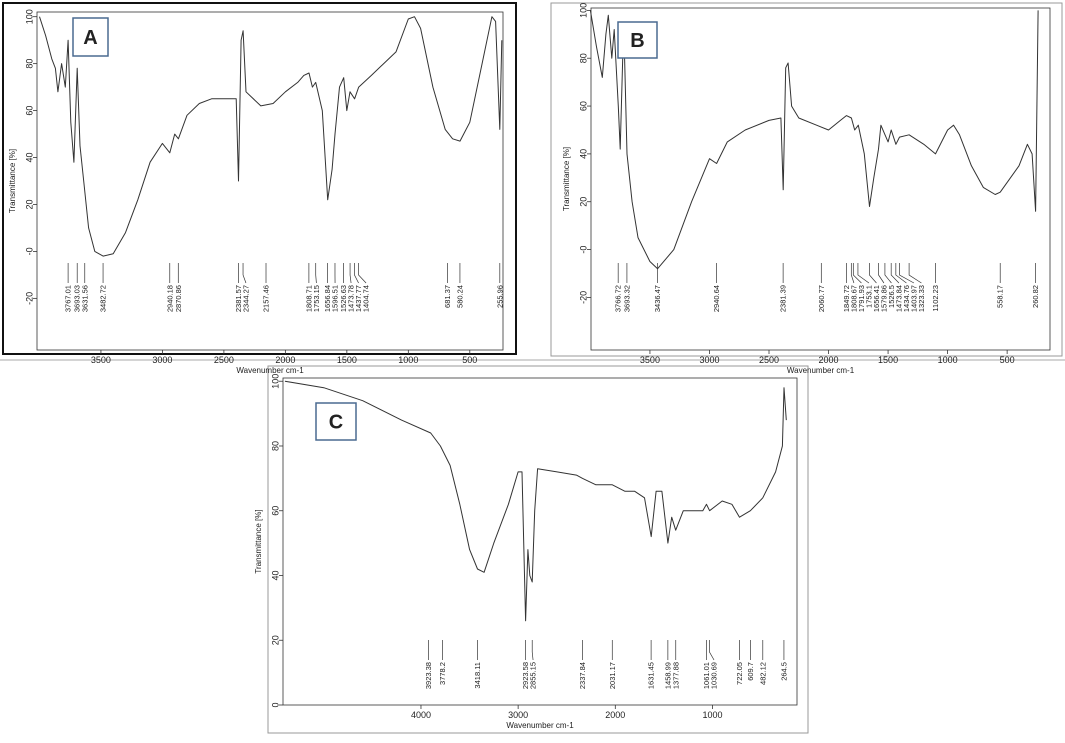 The image size is (1065, 743). Describe the element at coordinates (675, 675) in the screenshot. I see `peak-label: 1377.88` at that location.